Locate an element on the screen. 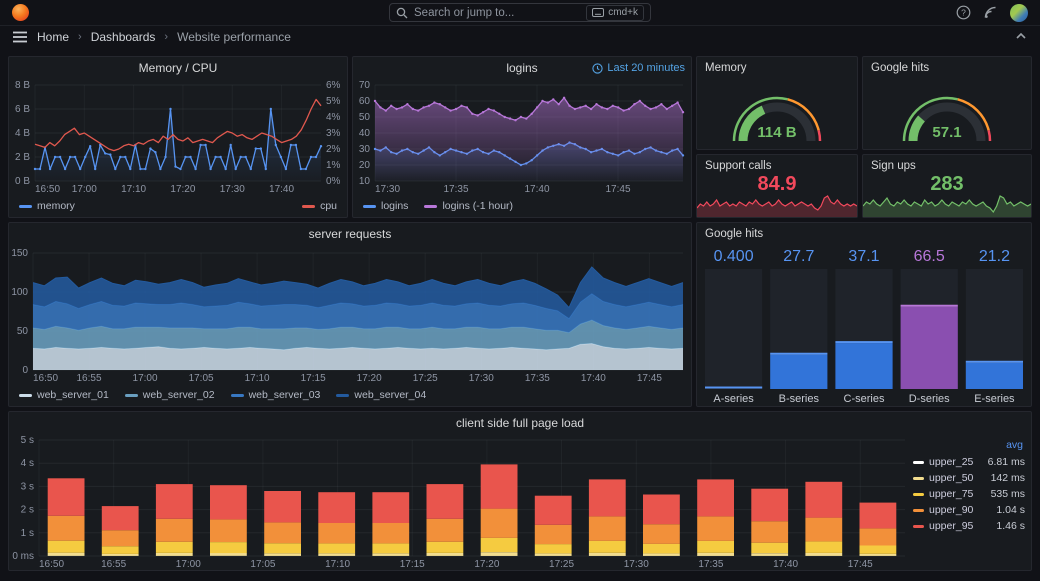  help-icon: ? is located at coordinates (963, 12).